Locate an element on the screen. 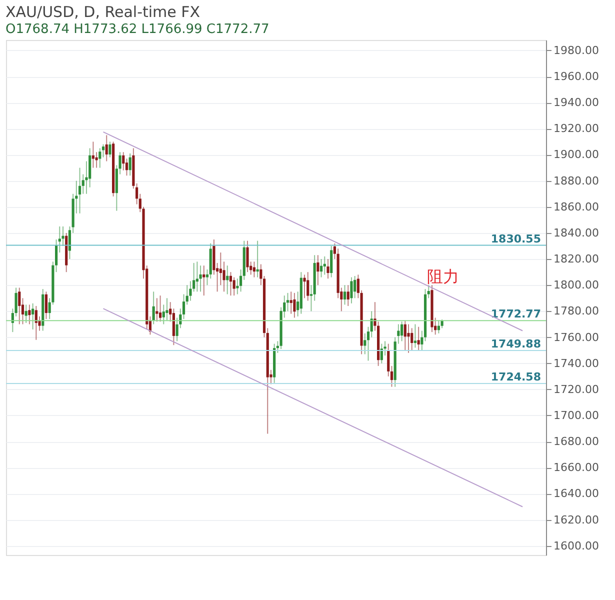  y-tick-label: 1760.00 is located at coordinates (576, 337).